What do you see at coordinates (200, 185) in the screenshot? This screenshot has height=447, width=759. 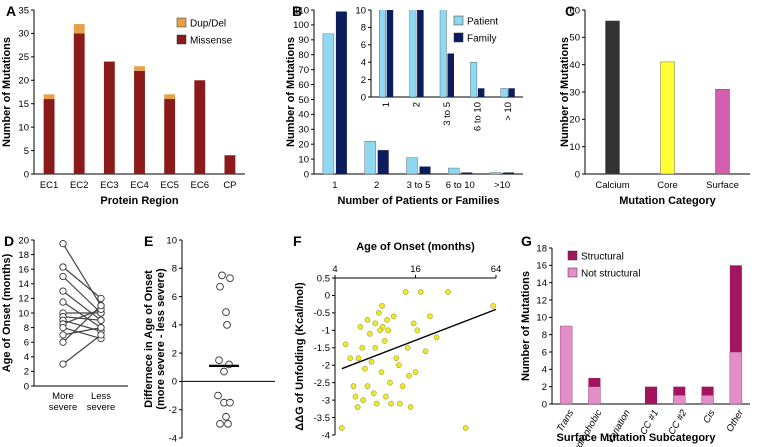 I see `panel-a-x-tick-label: EC6` at bounding box center [200, 185].